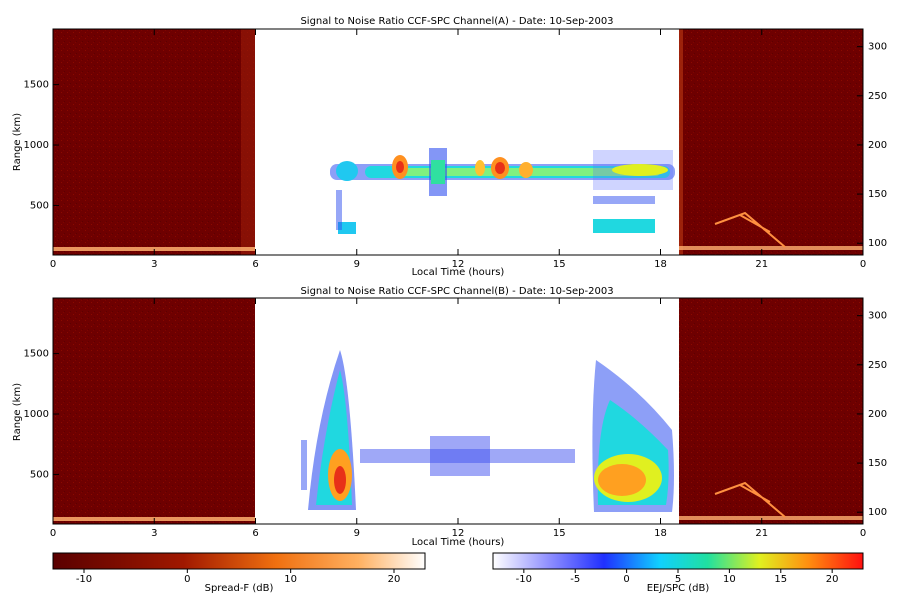 The image size is (900, 600). What do you see at coordinates (780, 579) in the screenshot?
I see `colorbar-tick-label: 15` at bounding box center [780, 579].